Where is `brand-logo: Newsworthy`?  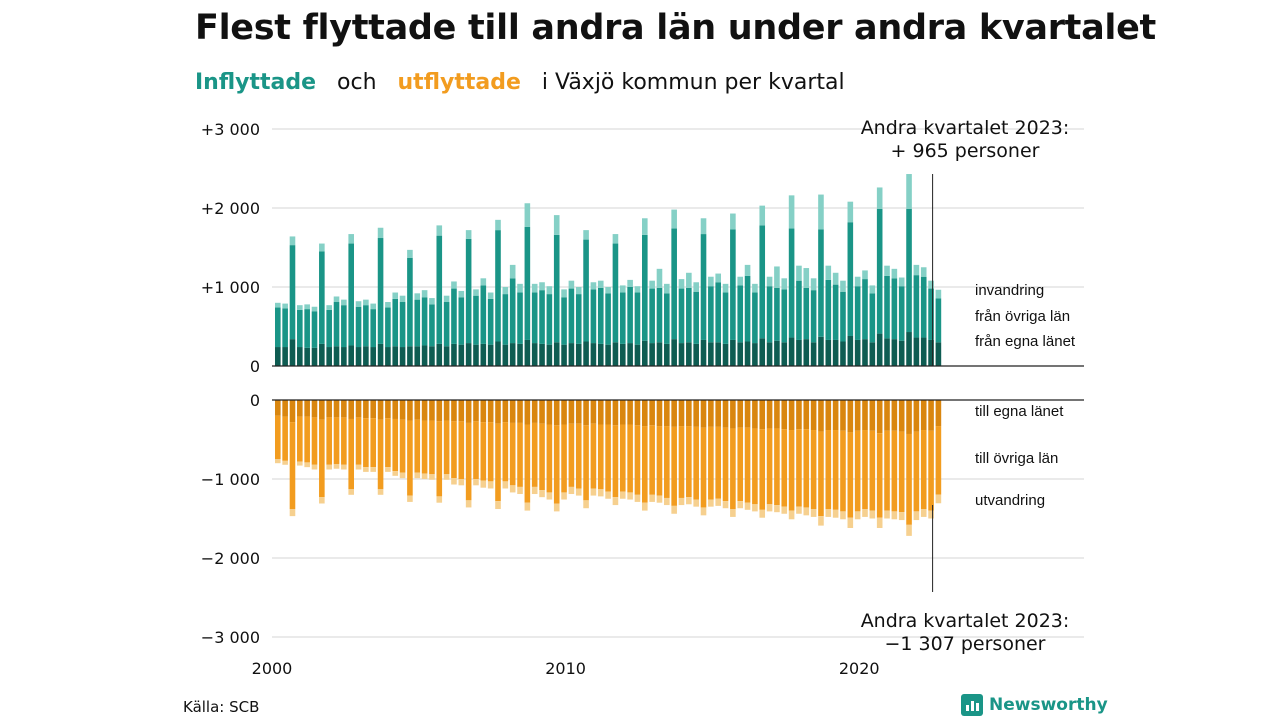 brand-logo: Newsworthy is located at coordinates (1034, 705).